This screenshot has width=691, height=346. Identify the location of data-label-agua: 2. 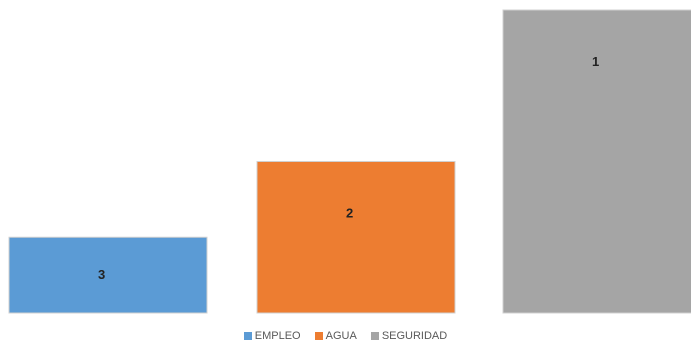
(349, 213).